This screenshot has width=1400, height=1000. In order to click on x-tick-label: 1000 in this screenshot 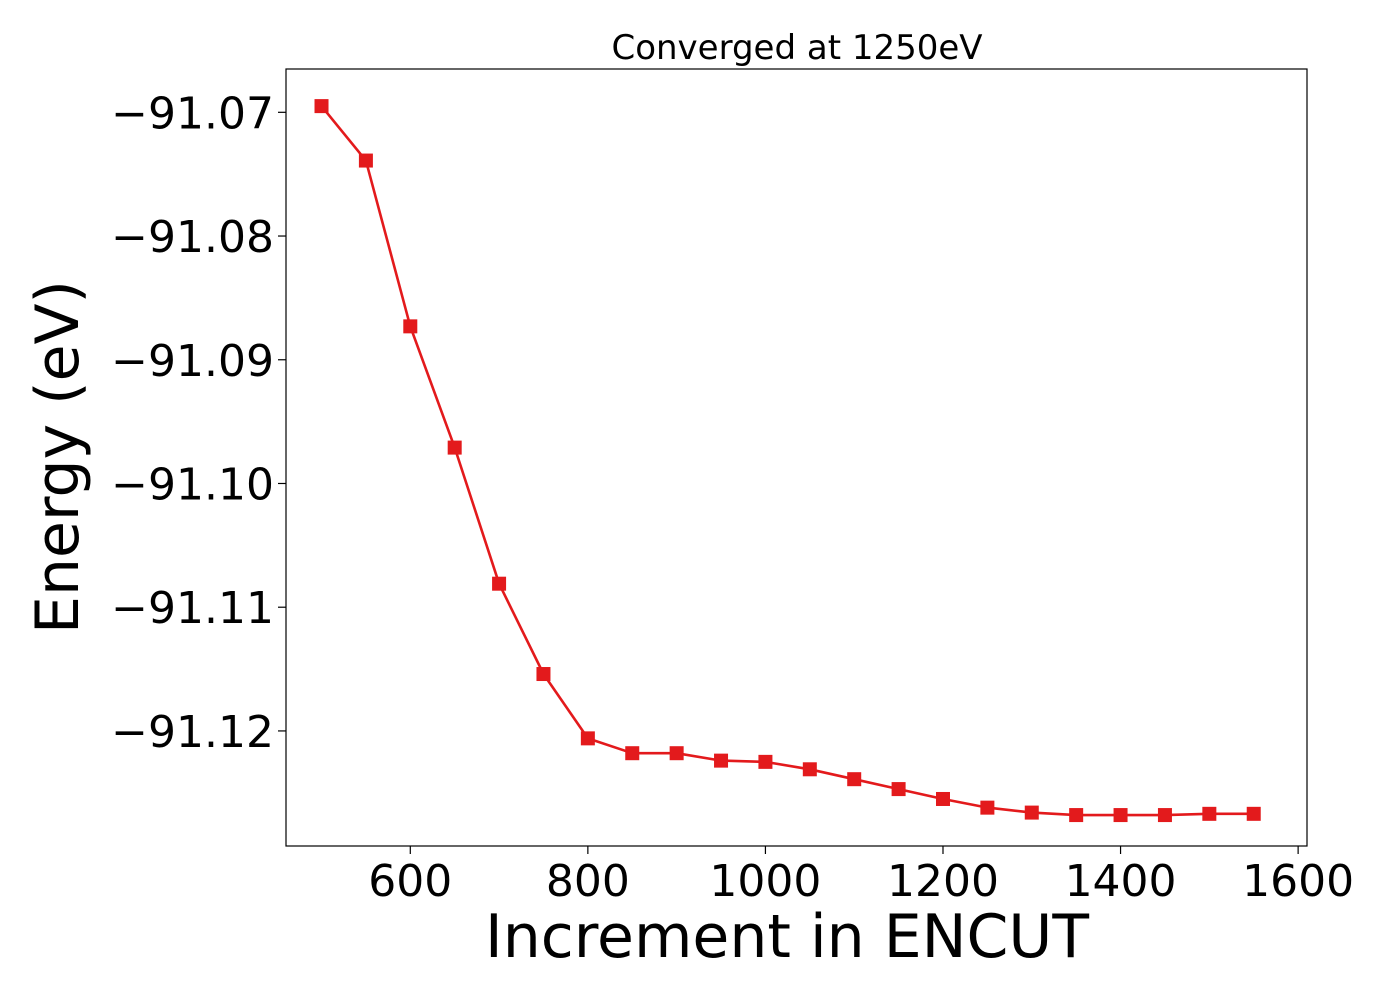, I will do `click(765, 881)`.